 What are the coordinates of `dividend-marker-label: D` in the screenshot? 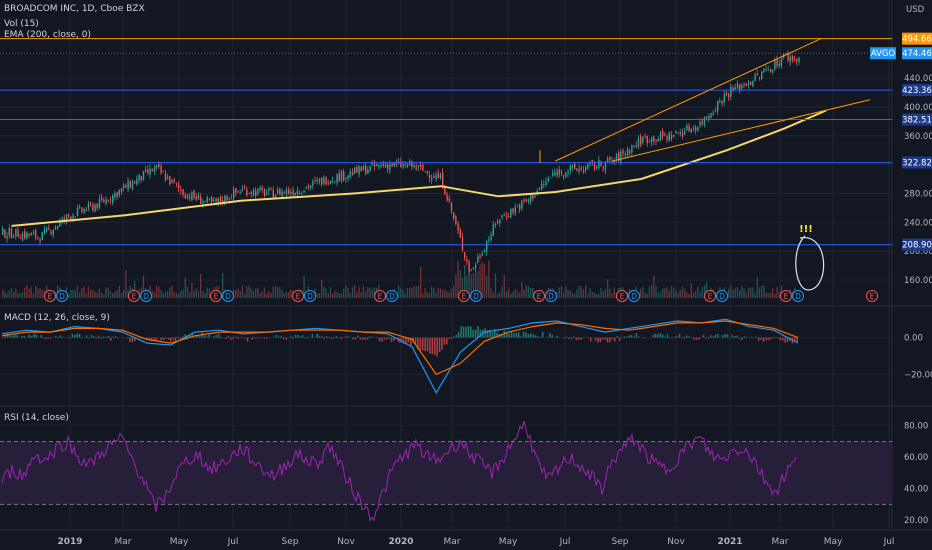 It's located at (392, 296).